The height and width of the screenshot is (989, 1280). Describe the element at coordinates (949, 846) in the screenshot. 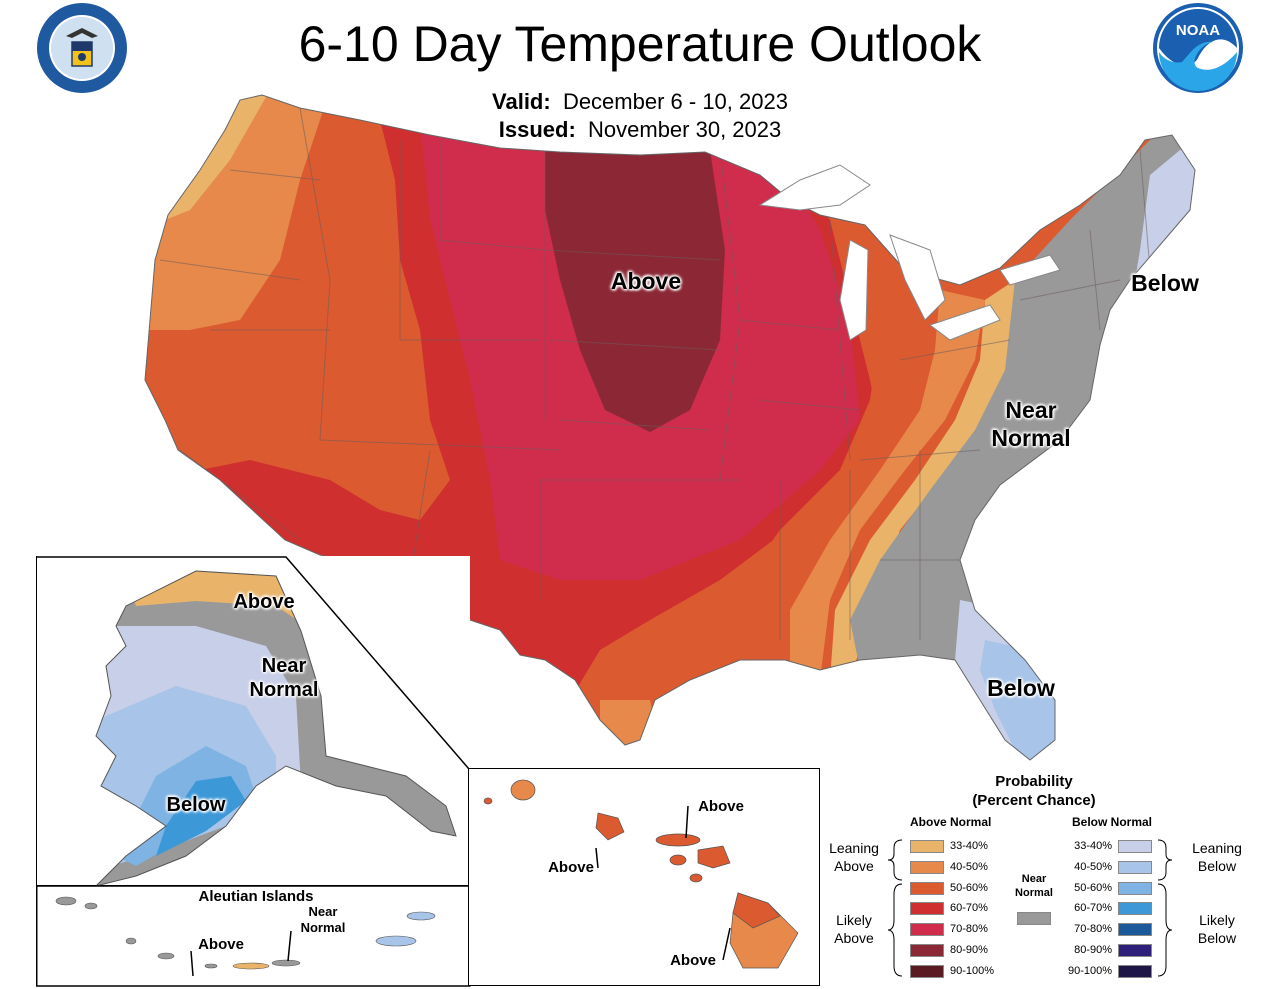

I see `above-bin-row: 33-40%` at that location.